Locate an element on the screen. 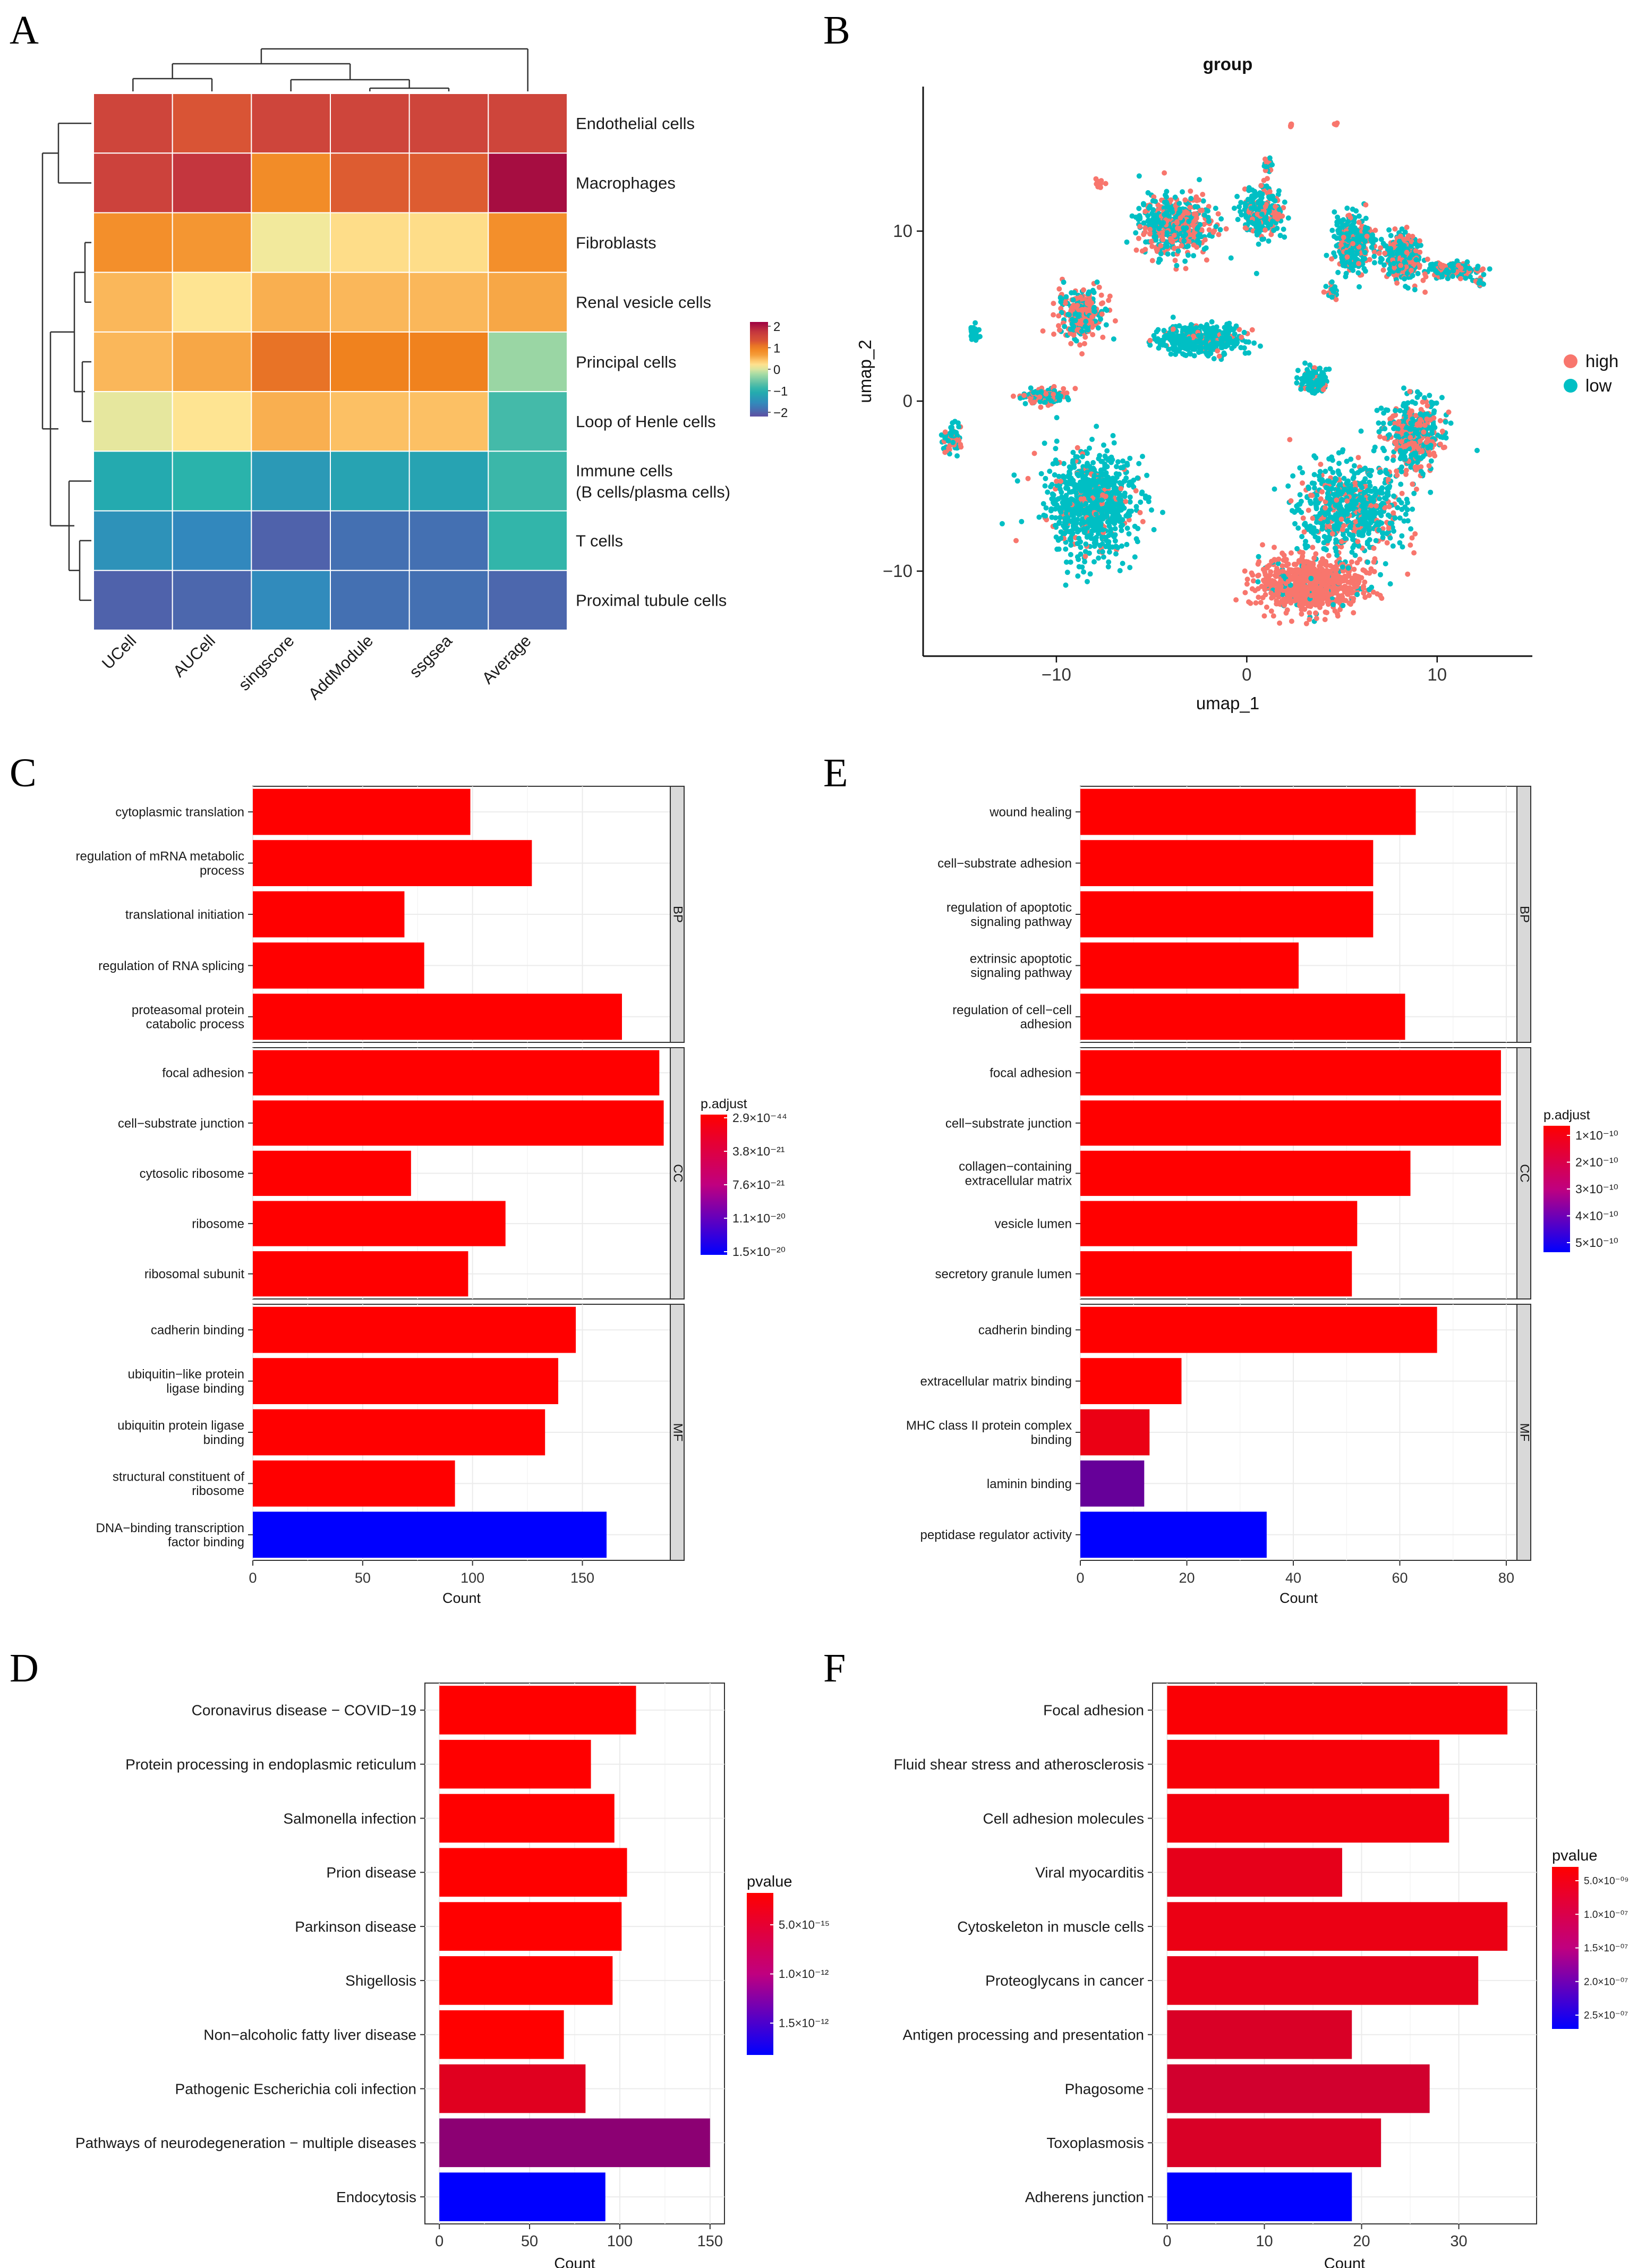 This screenshot has height=2268, width=1646. heatmap-cell is located at coordinates (370, 183).